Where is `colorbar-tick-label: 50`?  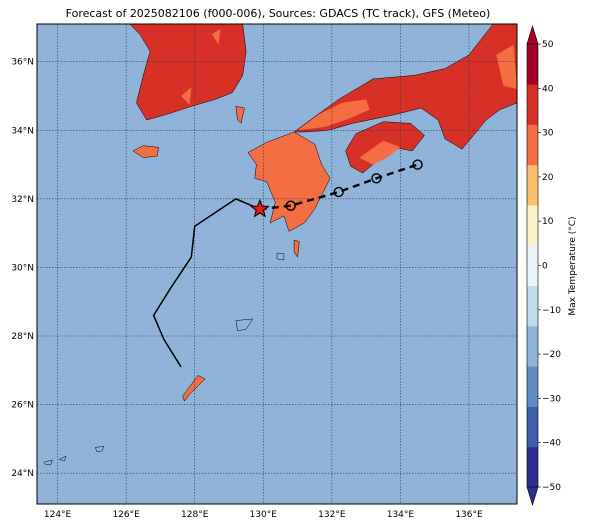
colorbar-tick-label: 50 is located at coordinates (548, 45).